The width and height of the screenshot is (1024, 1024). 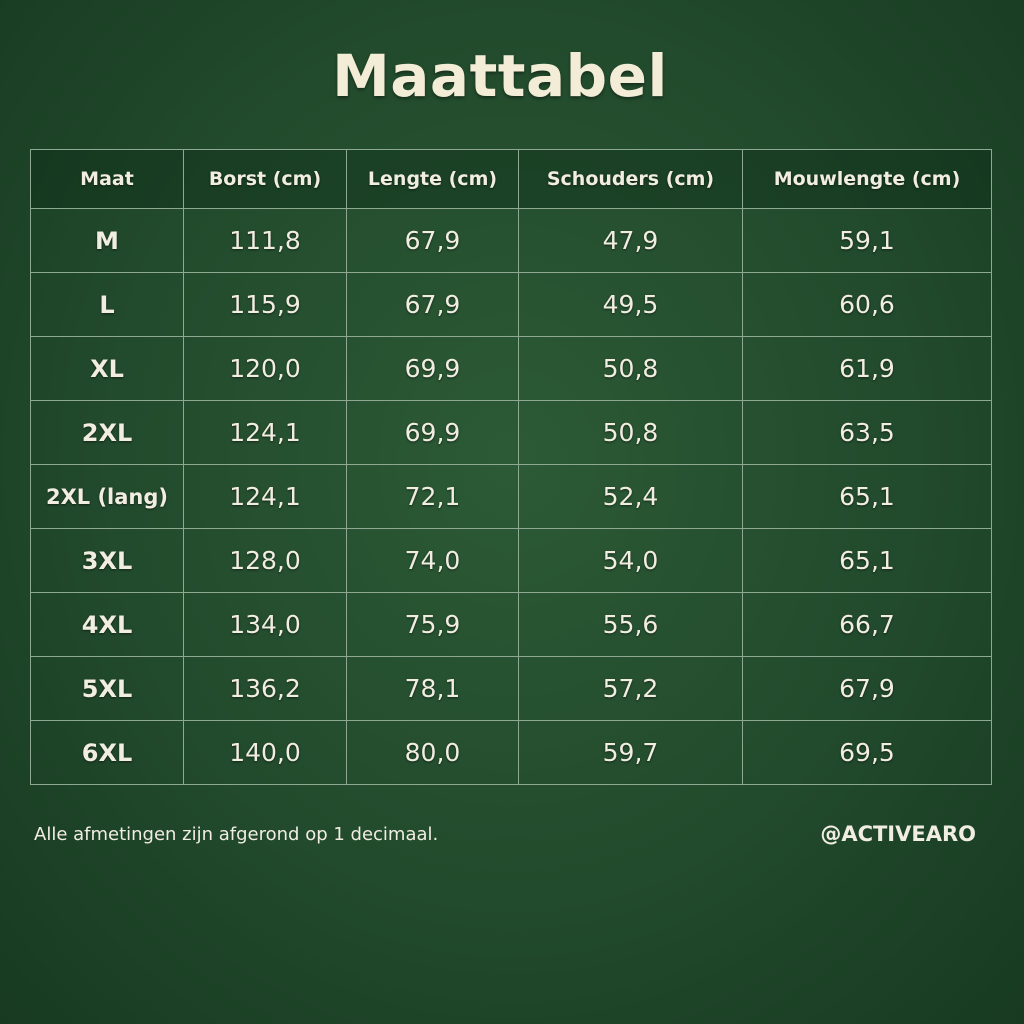 I want to click on handle: @ACTIVEARO, so click(x=898, y=834).